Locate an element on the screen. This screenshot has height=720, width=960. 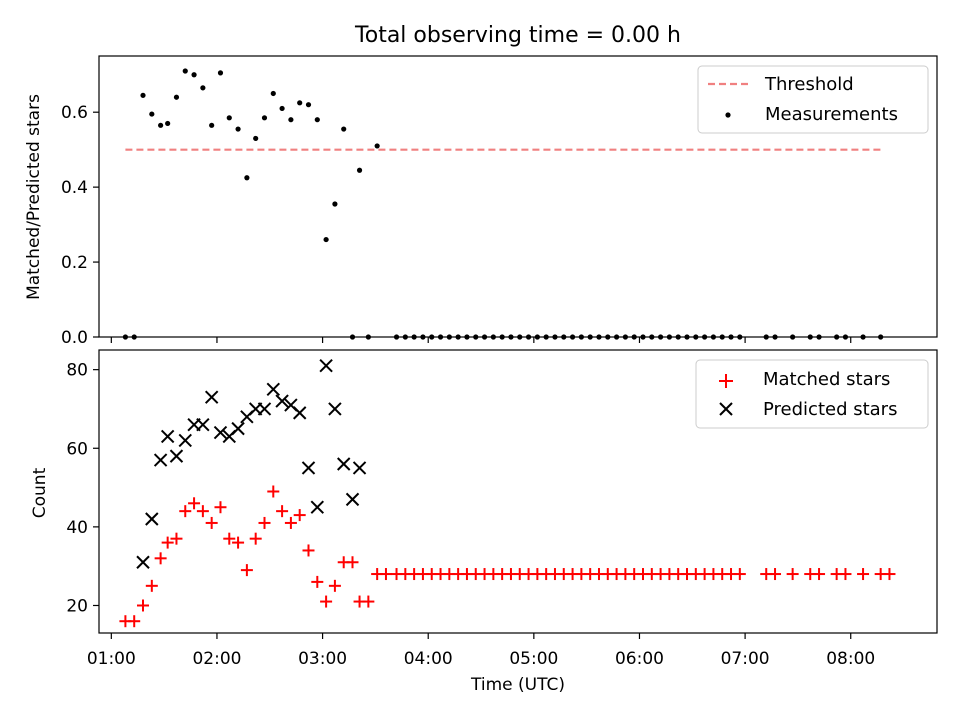
bottom-x-tick-label: 05:00 is located at coordinates (533, 659).